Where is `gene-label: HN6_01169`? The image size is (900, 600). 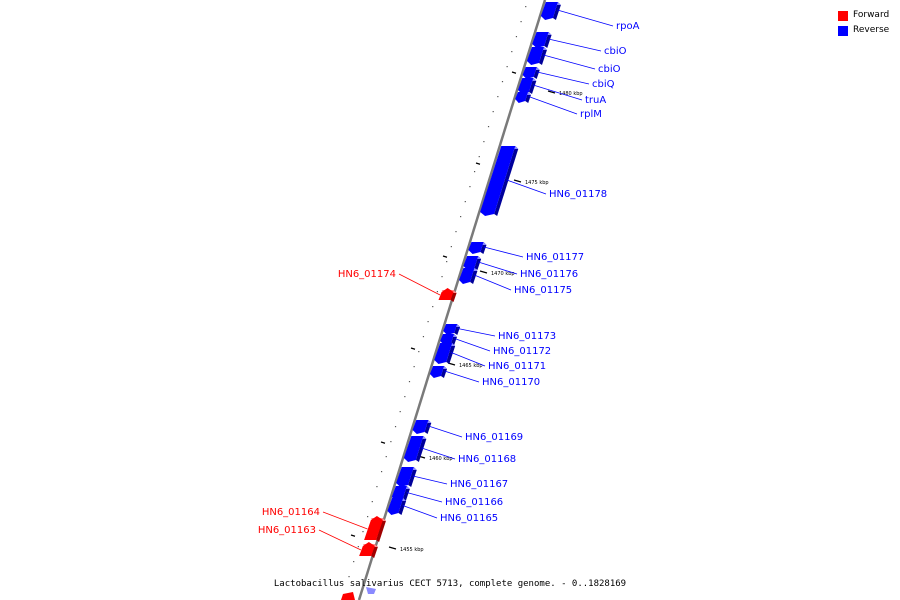
gene-label: HN6_01169 is located at coordinates (494, 437).